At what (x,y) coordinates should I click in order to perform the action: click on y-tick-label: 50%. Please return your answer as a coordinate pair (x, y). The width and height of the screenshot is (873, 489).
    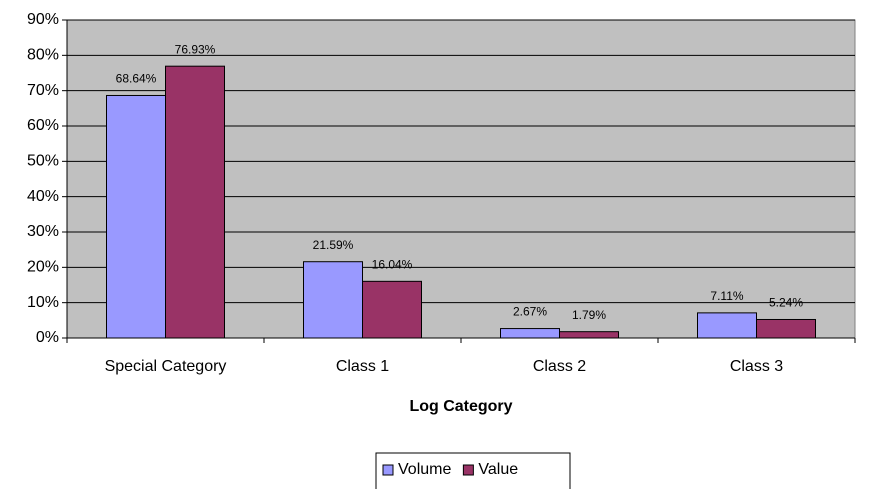
    Looking at the image, I should click on (43, 161).